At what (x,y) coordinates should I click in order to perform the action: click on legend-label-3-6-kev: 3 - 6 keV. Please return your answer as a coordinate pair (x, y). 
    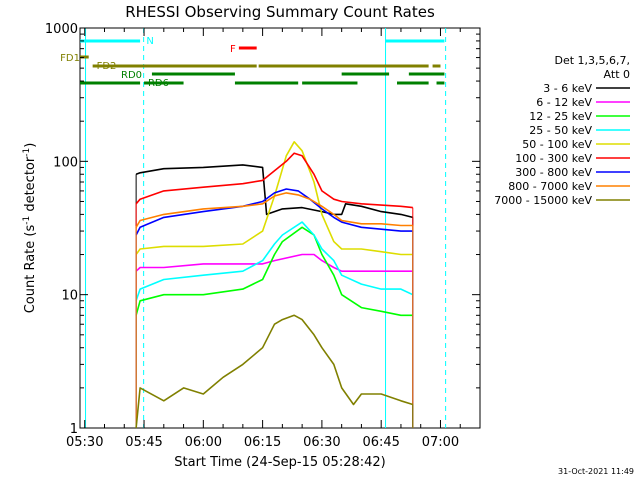
    Looking at the image, I should click on (567, 88).